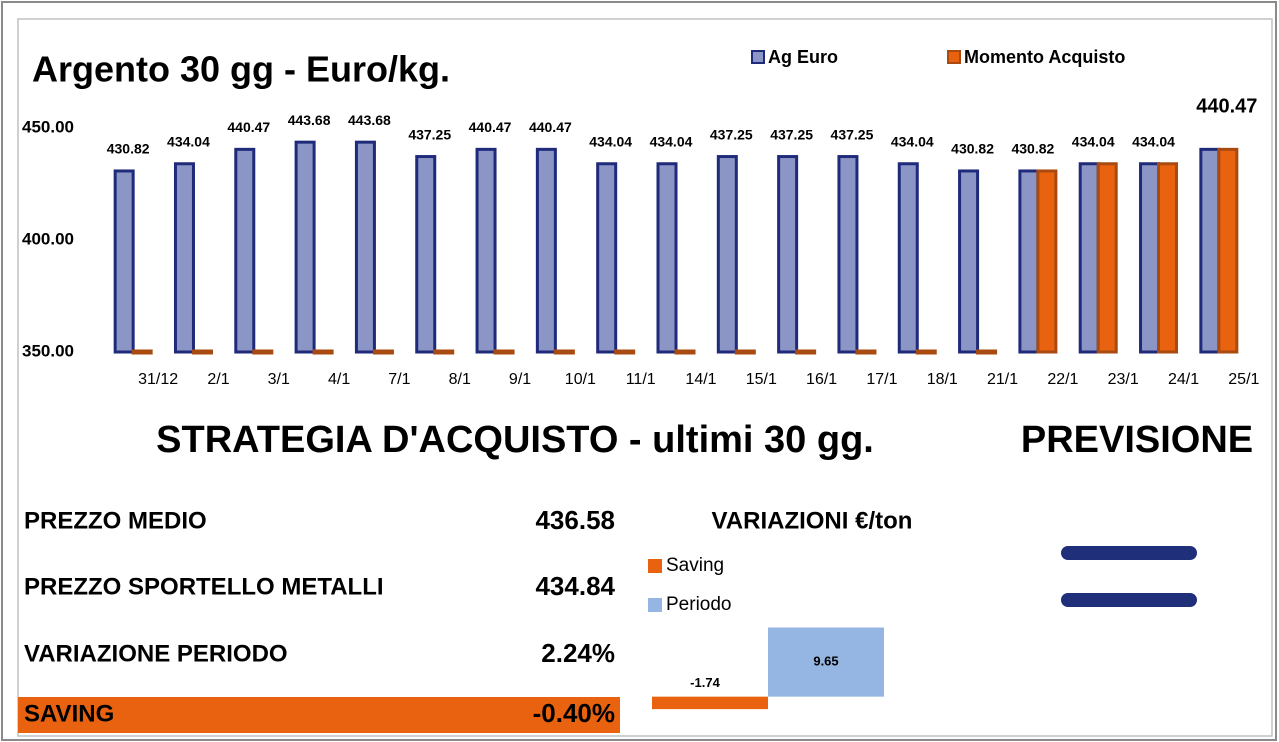 This screenshot has height=742, width=1279. I want to click on y-tick-label: 450.00, so click(48, 126).